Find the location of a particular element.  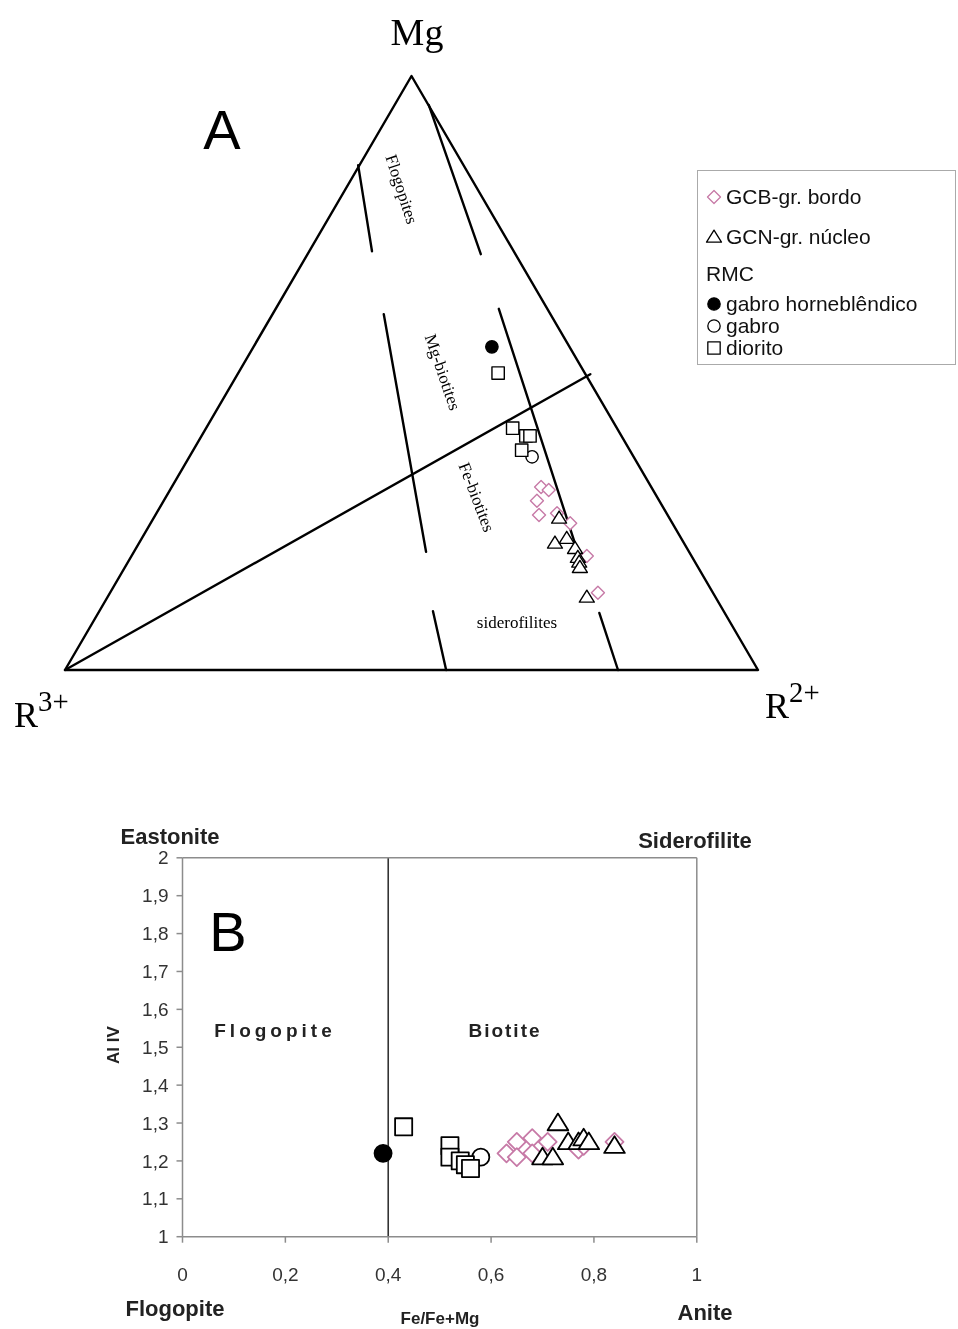

x-tick-label: 1 is located at coordinates (697, 1274).